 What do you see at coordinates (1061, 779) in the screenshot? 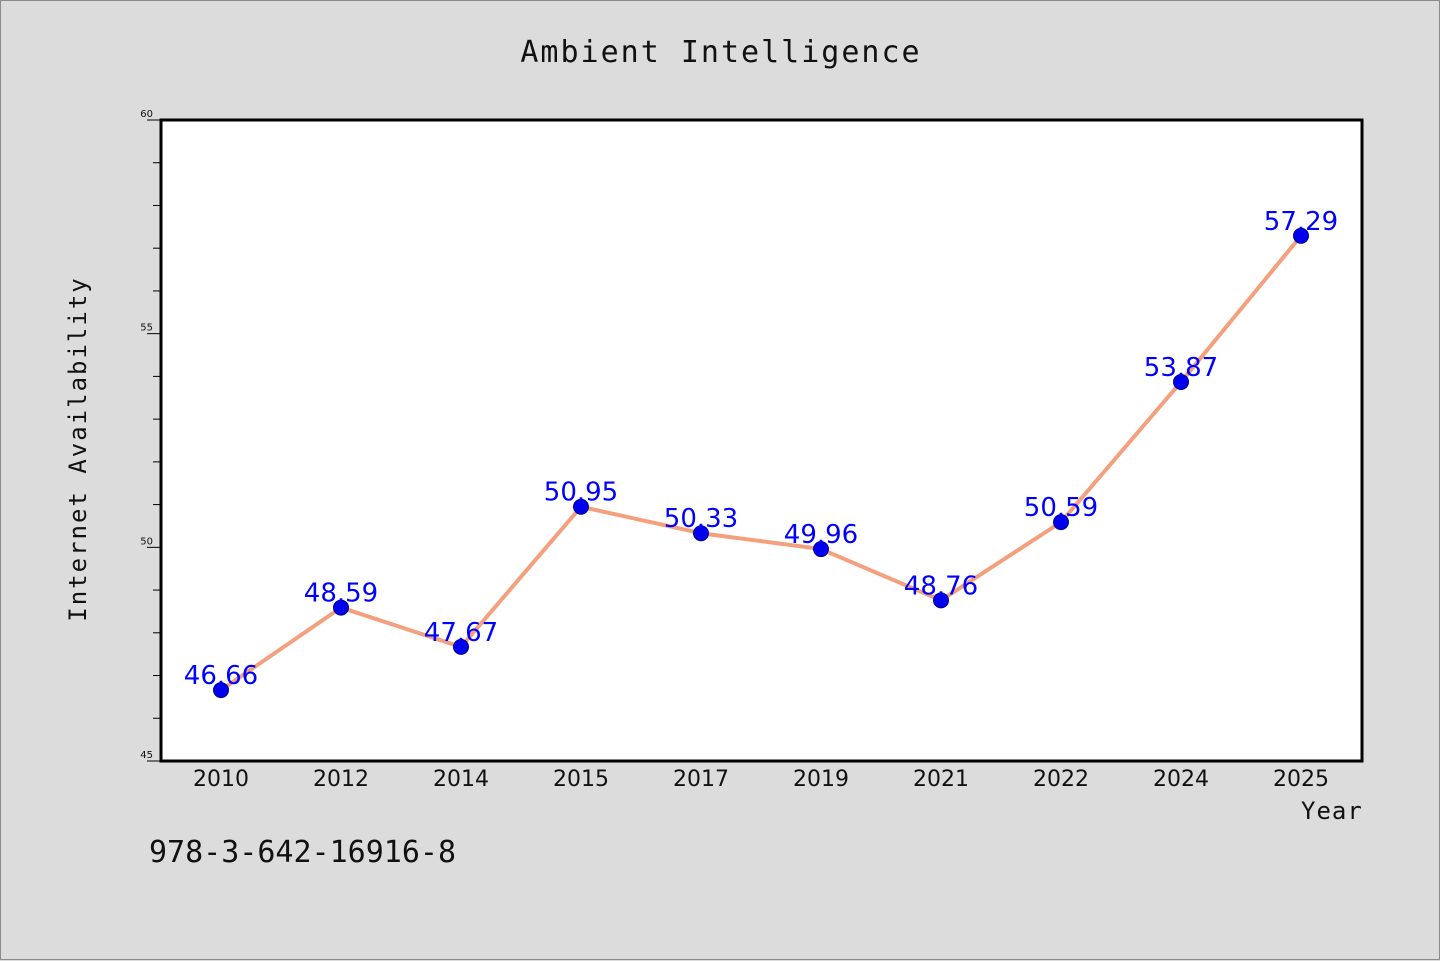
I see `x-tick-label: 2022` at bounding box center [1061, 779].